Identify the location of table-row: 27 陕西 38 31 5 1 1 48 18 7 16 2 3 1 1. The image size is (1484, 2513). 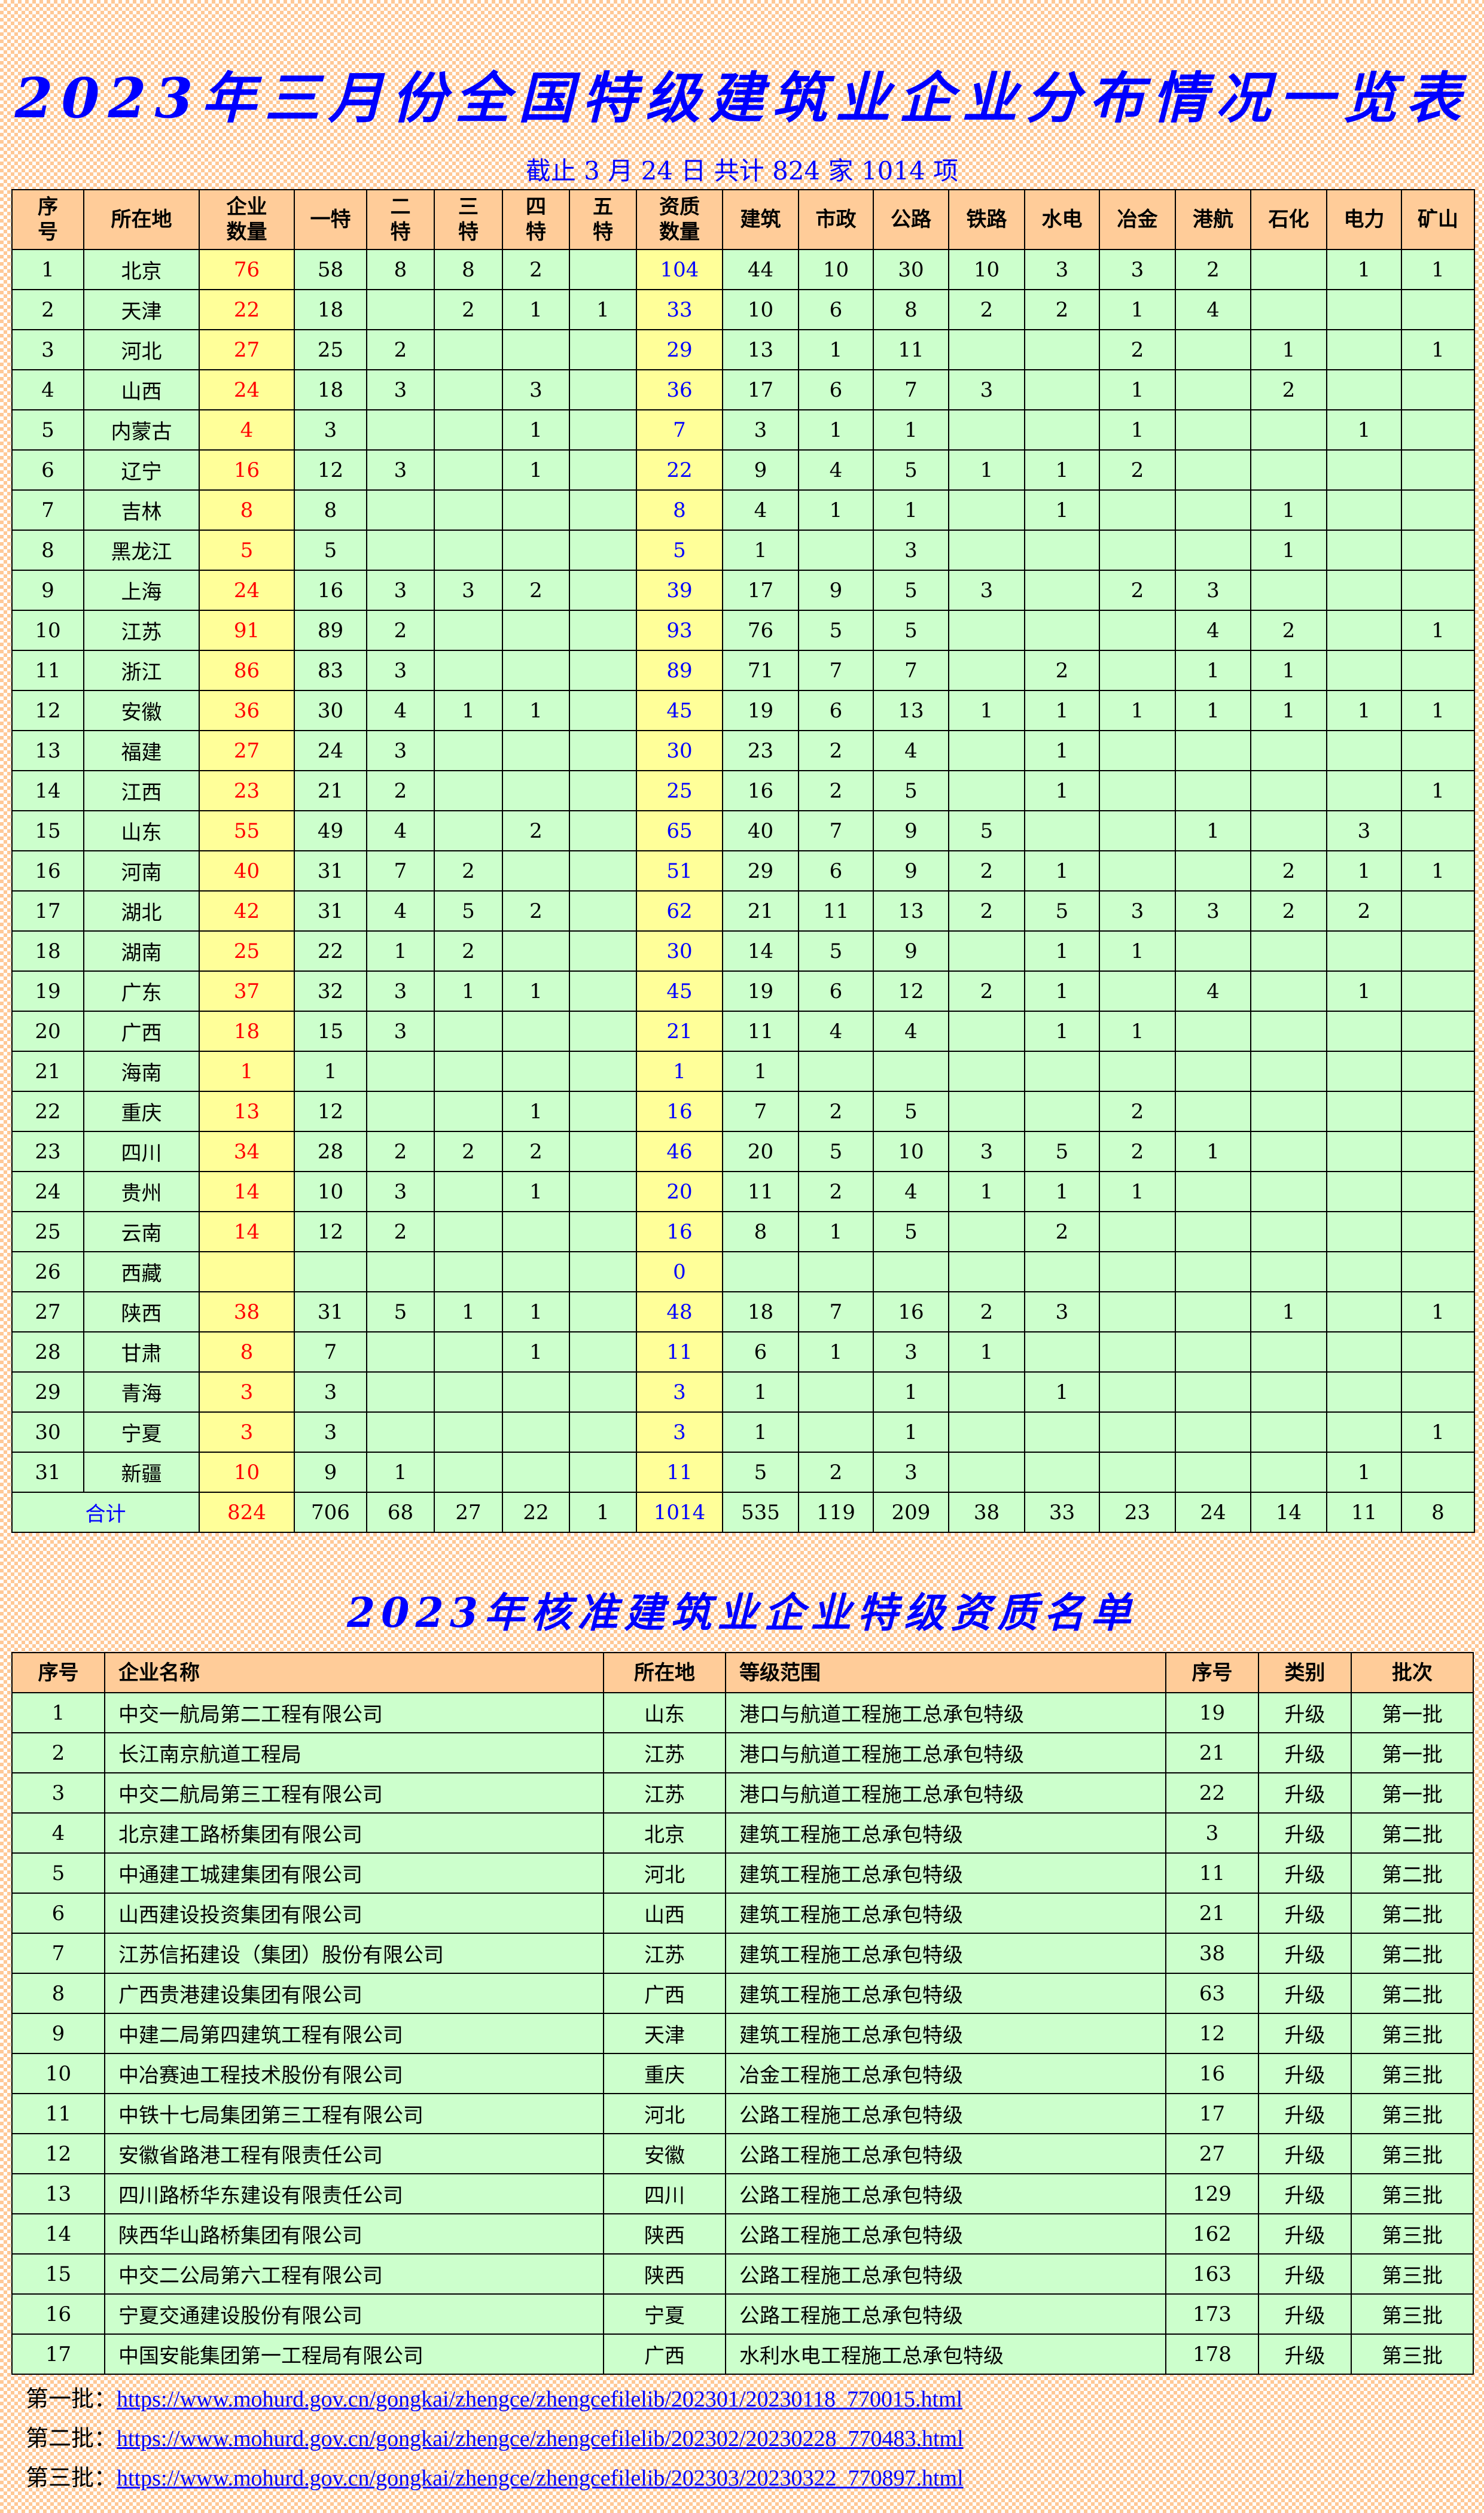
(743, 1312).